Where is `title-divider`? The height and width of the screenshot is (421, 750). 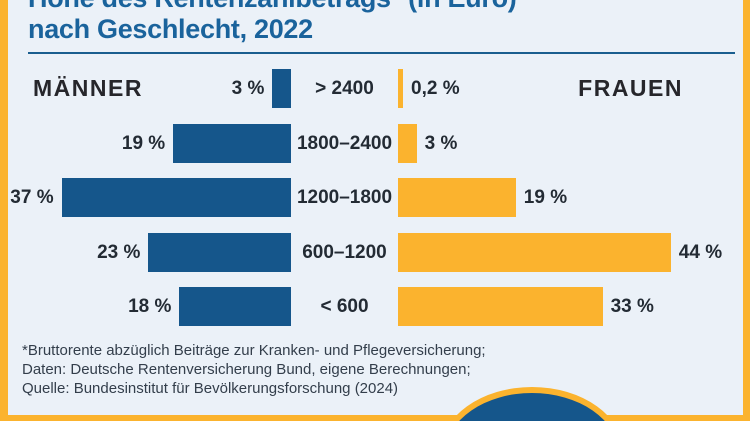
title-divider is located at coordinates (381, 53).